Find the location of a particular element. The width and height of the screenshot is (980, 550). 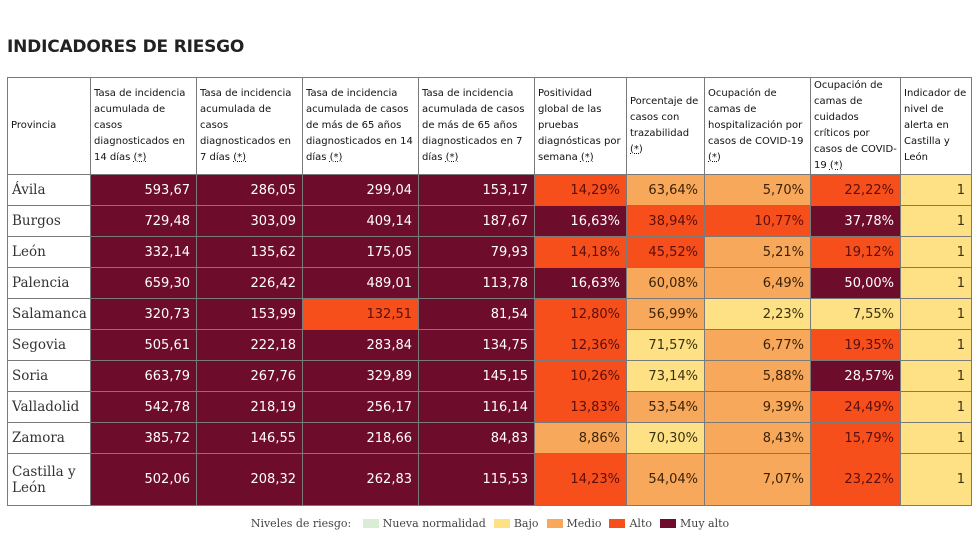

indicator-value-cell: 256,17 is located at coordinates (360, 407).